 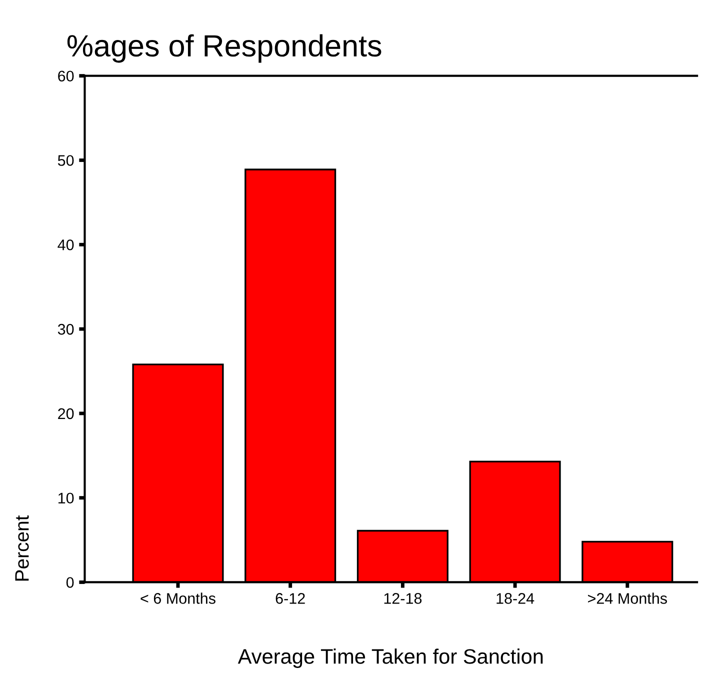 I want to click on x-tick-label: >24 Months, so click(x=627, y=598).